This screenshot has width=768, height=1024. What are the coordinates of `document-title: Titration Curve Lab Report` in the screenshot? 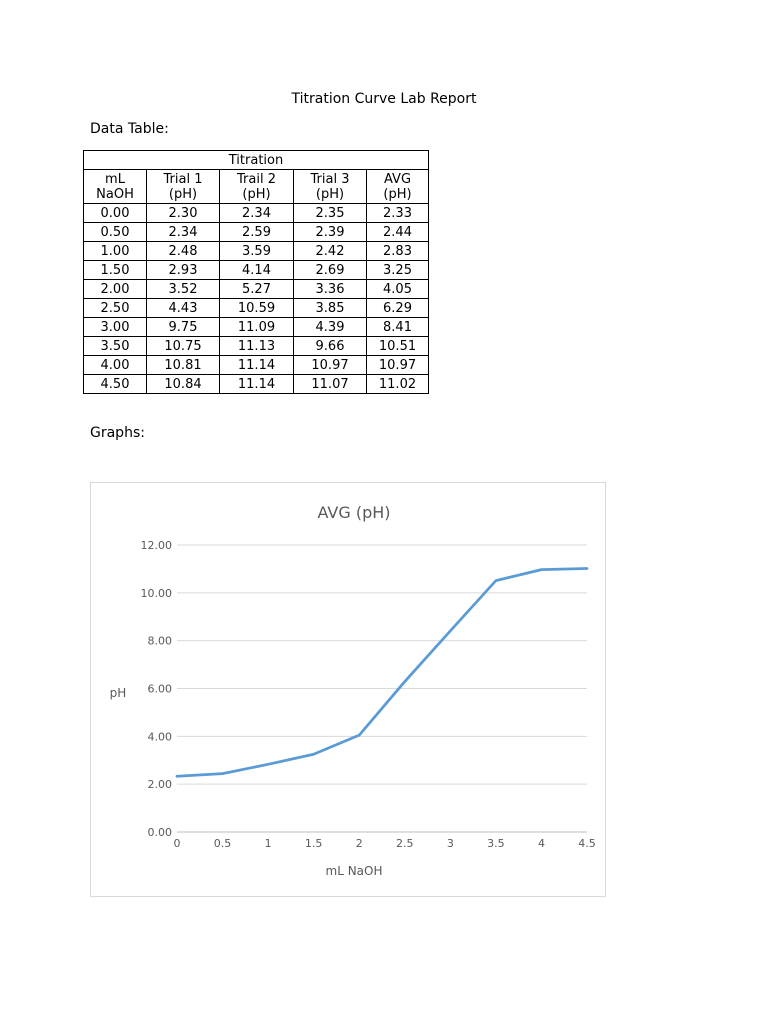 It's located at (384, 99).